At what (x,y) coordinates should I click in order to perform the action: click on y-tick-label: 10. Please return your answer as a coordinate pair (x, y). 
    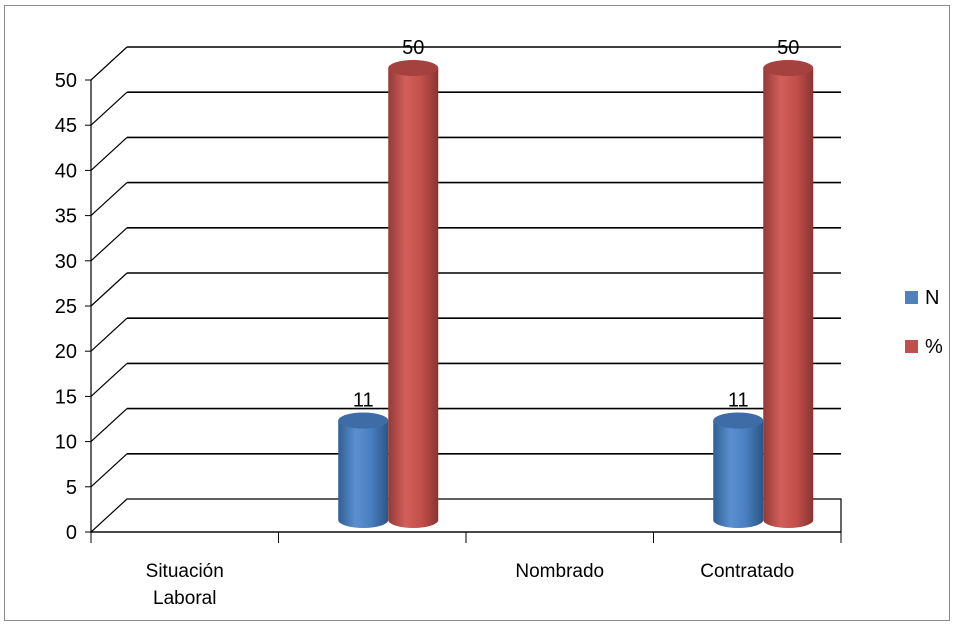
    Looking at the image, I should click on (66, 443).